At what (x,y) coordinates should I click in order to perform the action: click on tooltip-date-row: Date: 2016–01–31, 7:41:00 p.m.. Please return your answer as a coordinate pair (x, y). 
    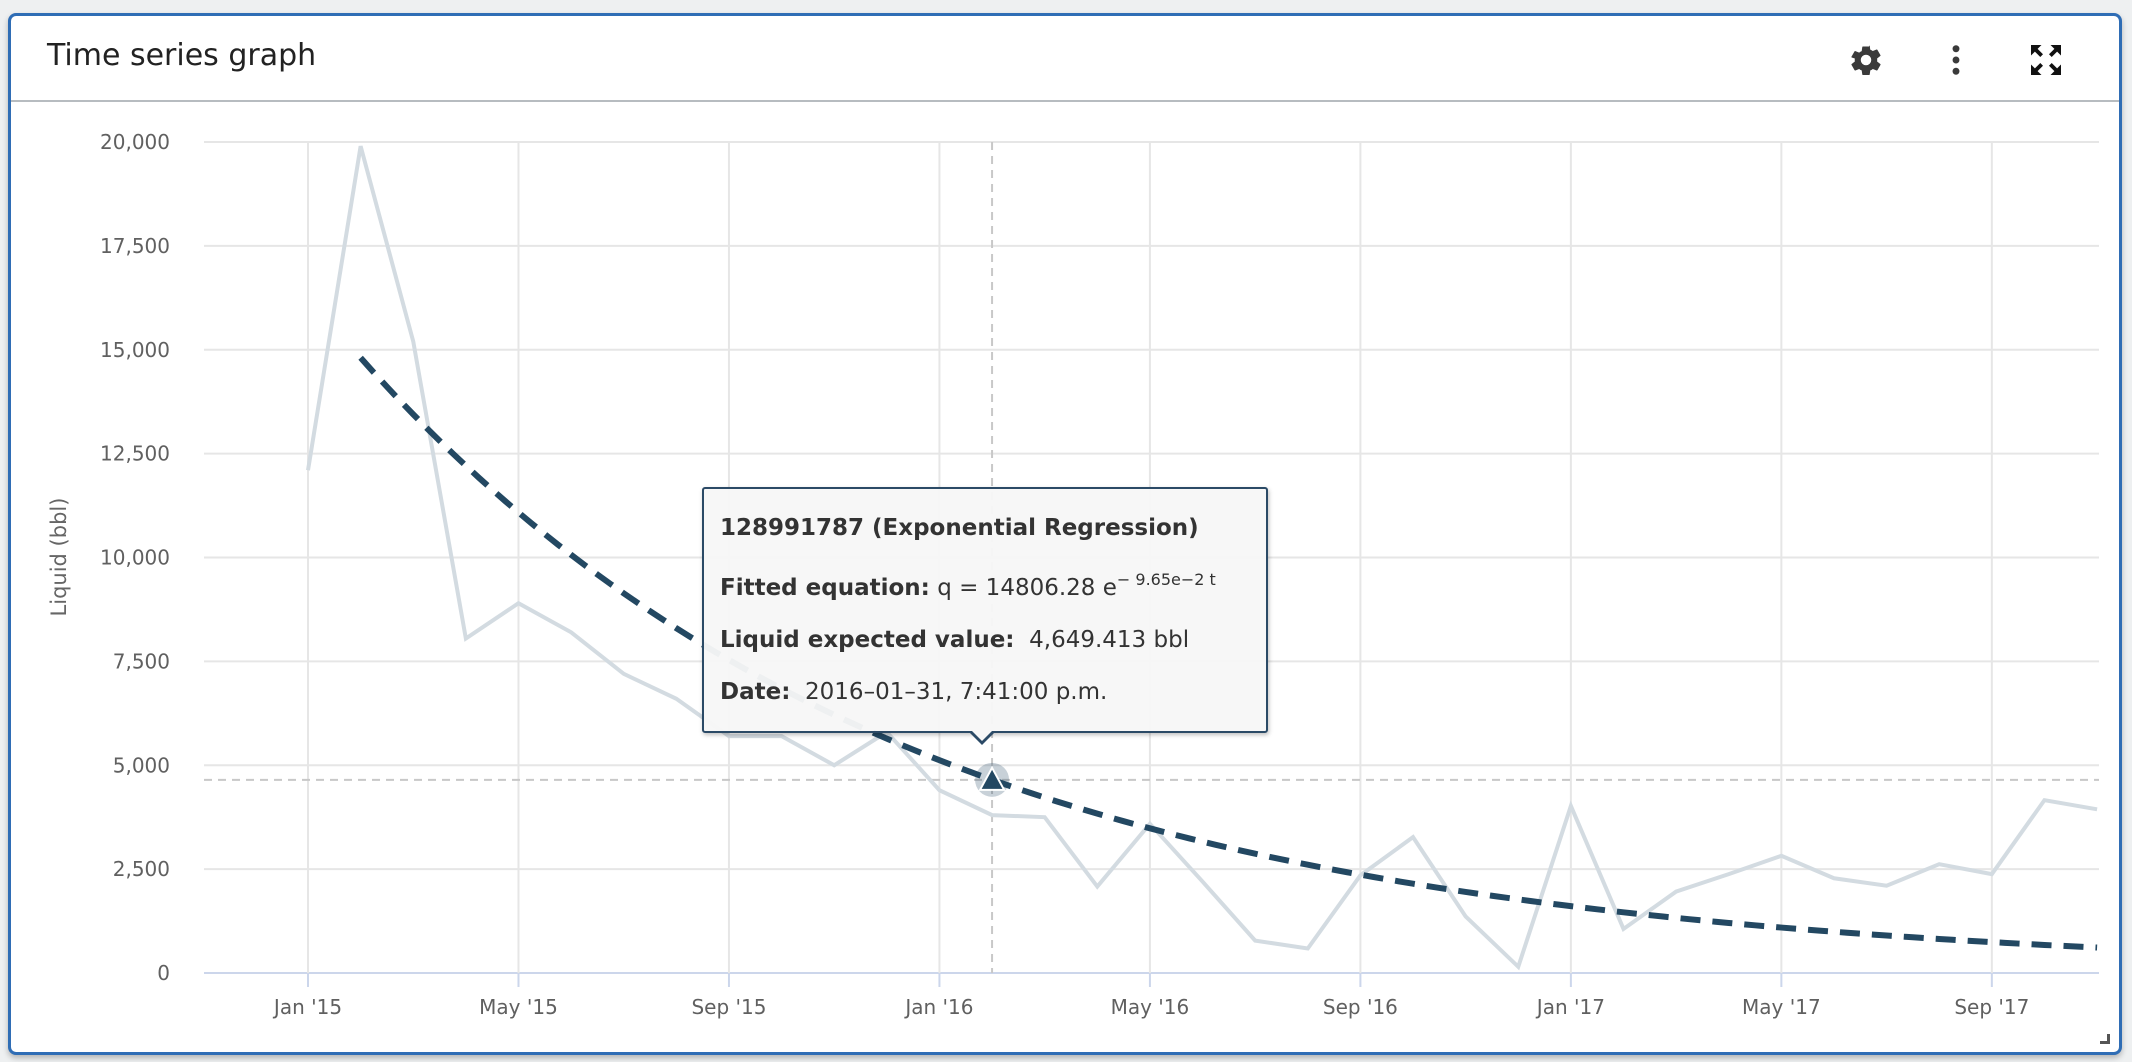
    Looking at the image, I should click on (985, 692).